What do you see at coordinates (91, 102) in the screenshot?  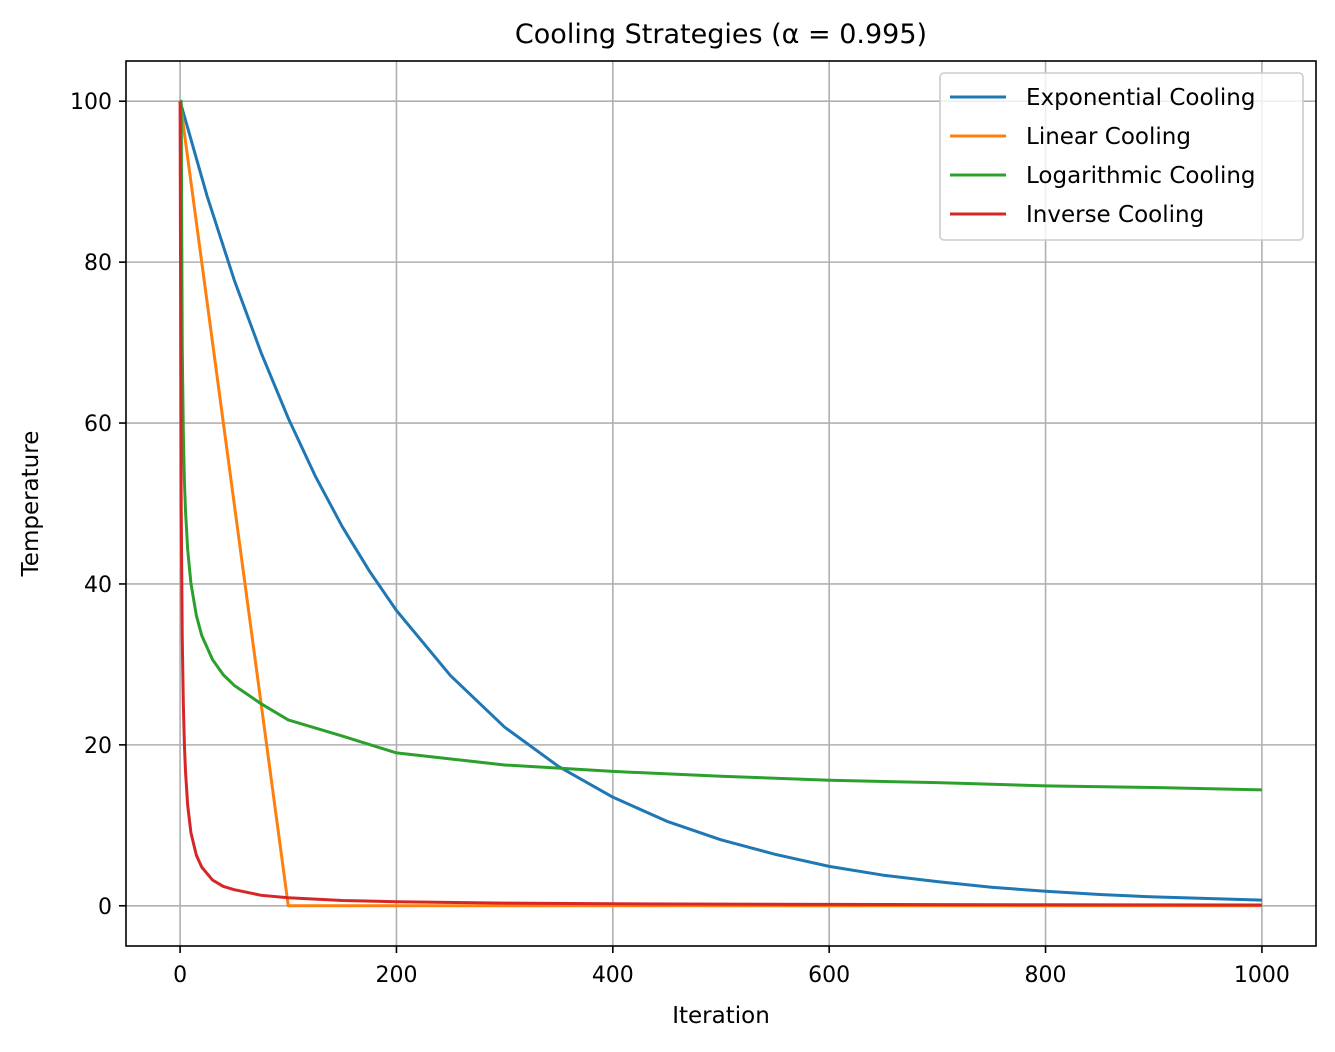 I see `y-tick-label: 100` at bounding box center [91, 102].